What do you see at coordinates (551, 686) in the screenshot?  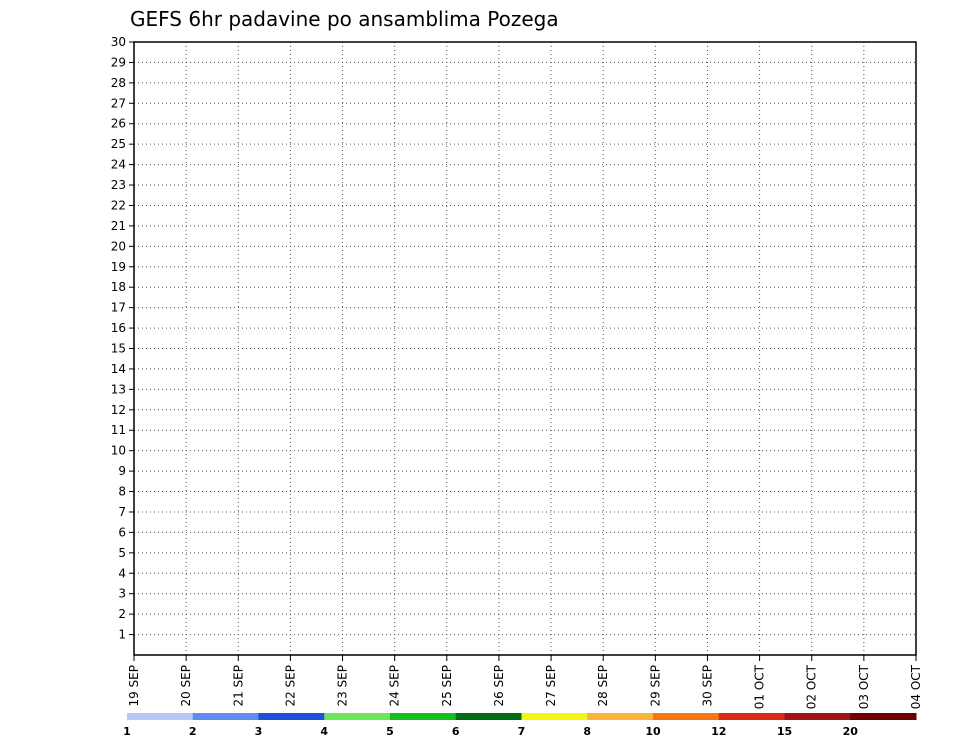 I see `x-tick-label: 27 SEP` at bounding box center [551, 686].